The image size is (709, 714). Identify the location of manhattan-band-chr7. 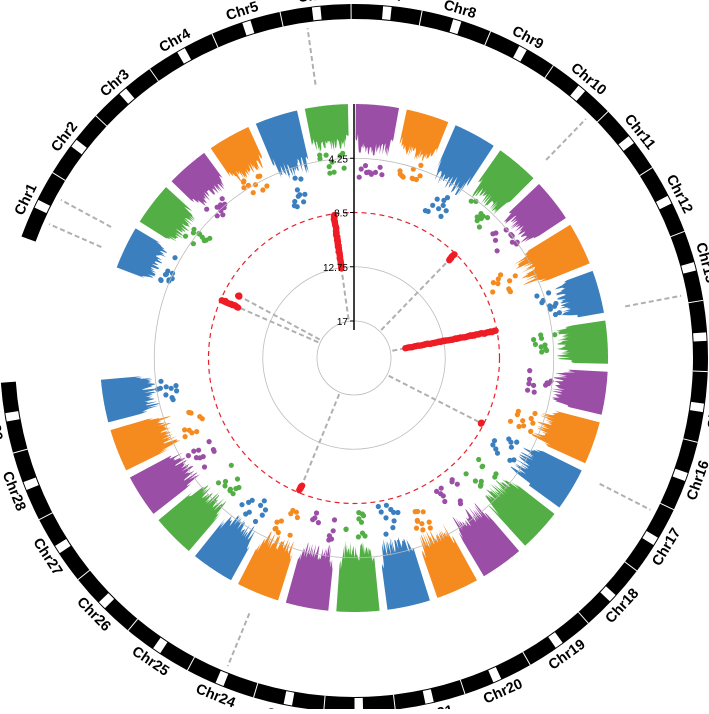
(377, 130).